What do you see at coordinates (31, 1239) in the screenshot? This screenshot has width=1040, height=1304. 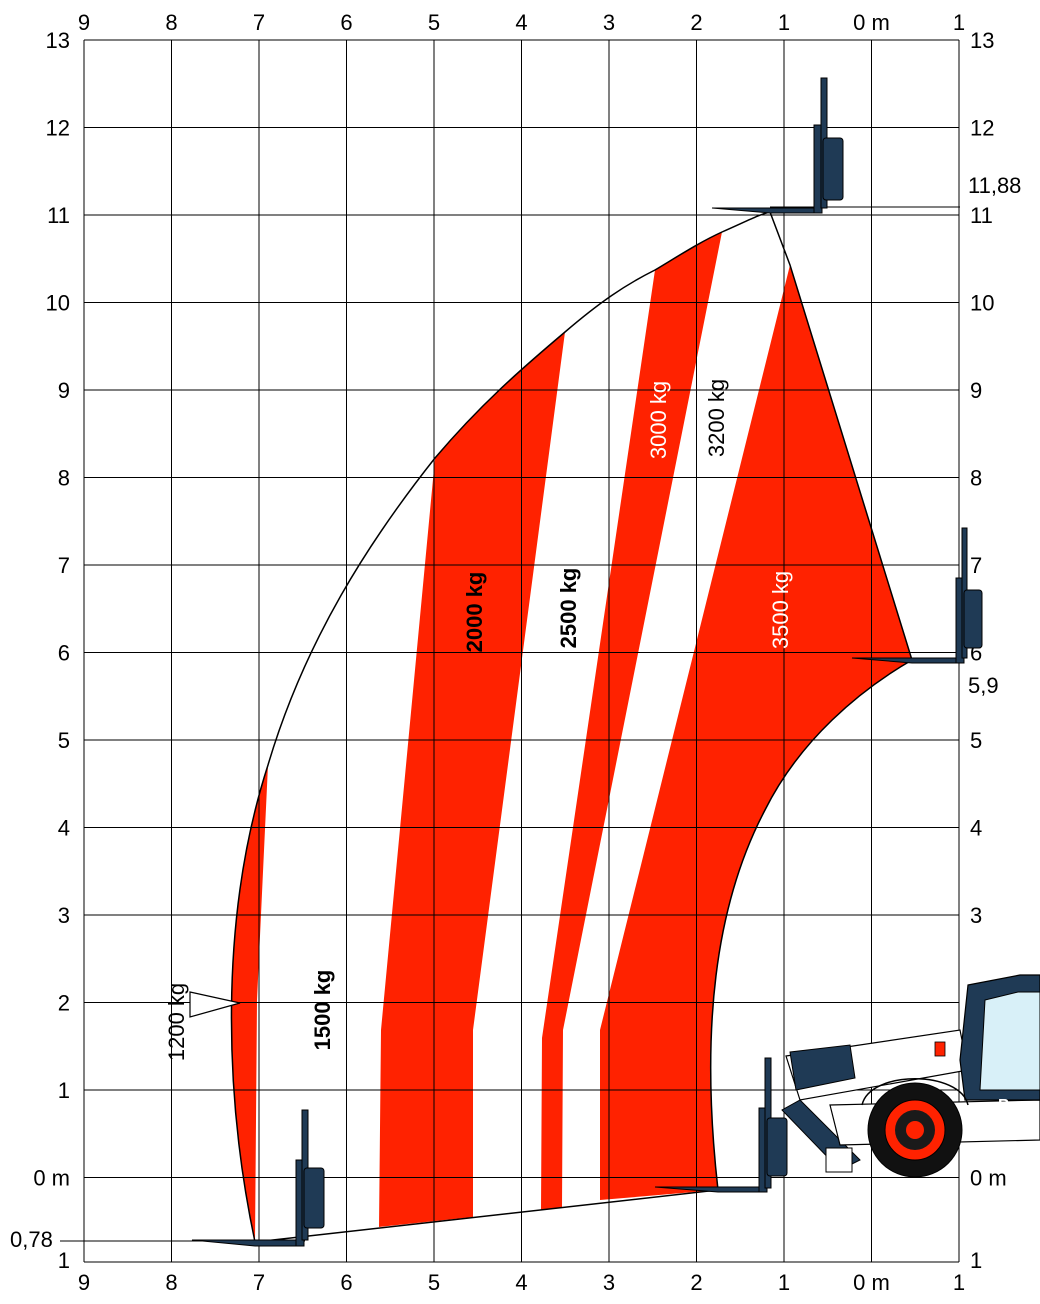 I see `dim-078-label: 0,78` at bounding box center [31, 1239].